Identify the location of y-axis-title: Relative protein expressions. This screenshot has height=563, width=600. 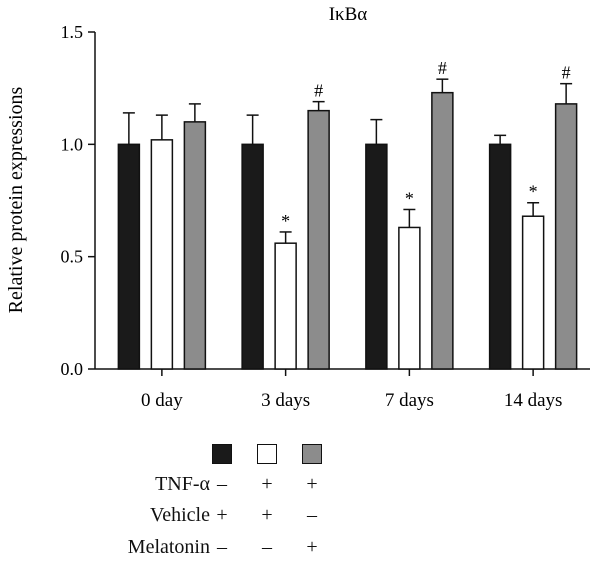
(16, 199).